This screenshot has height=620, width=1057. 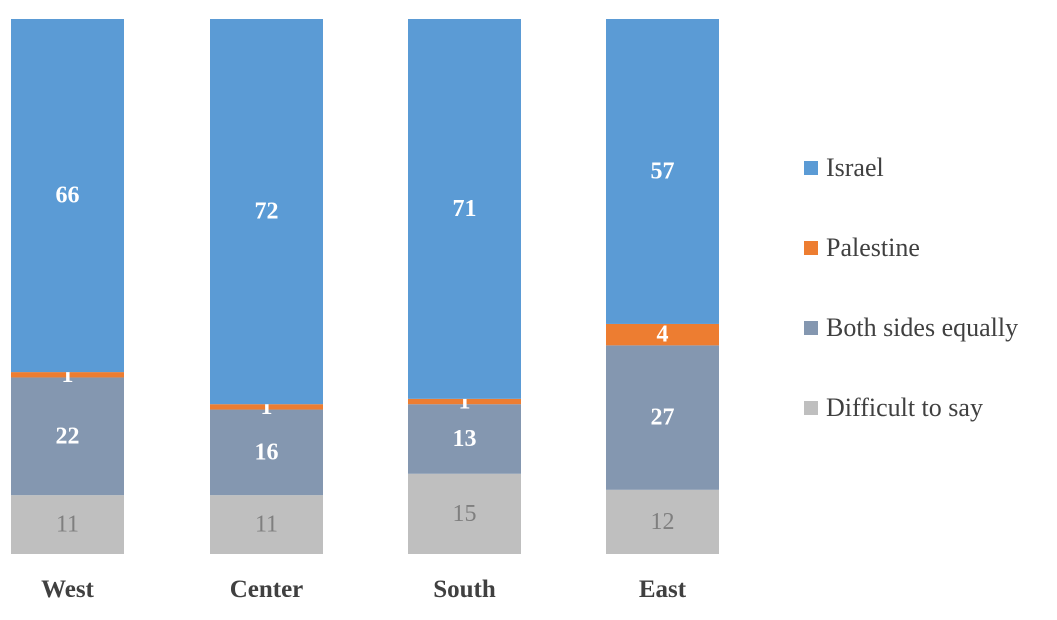 What do you see at coordinates (464, 401) in the screenshot?
I see `bar-south-palestine` at bounding box center [464, 401].